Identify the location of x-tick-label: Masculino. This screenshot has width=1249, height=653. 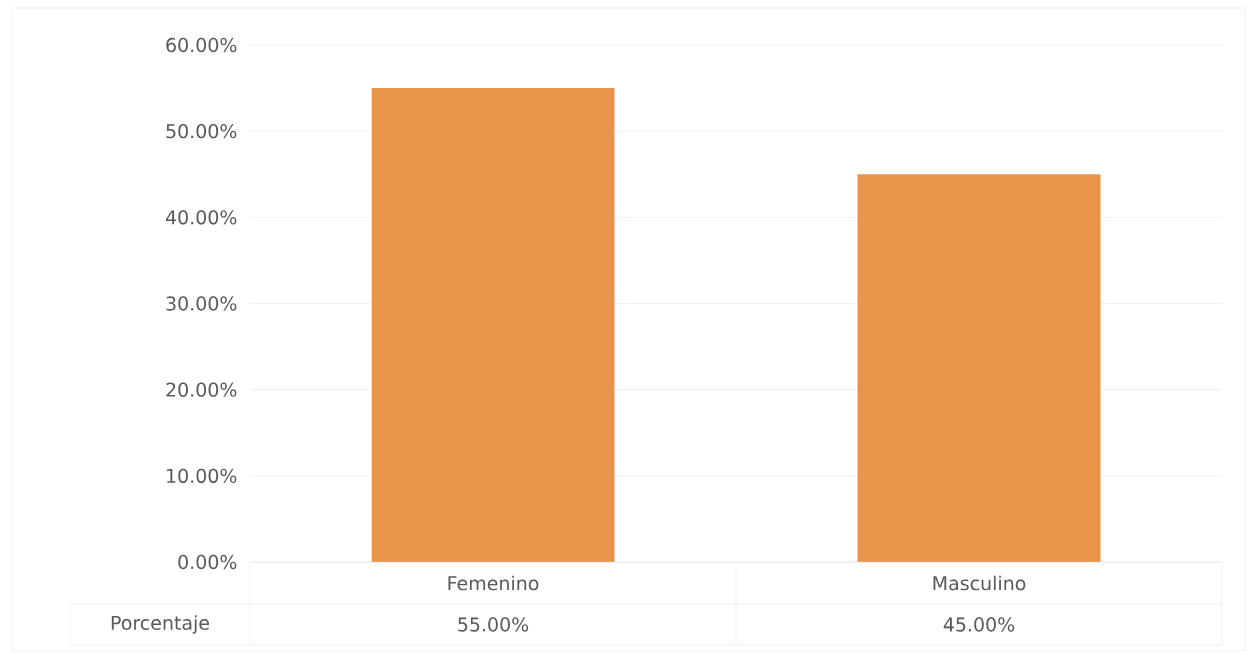
(979, 583).